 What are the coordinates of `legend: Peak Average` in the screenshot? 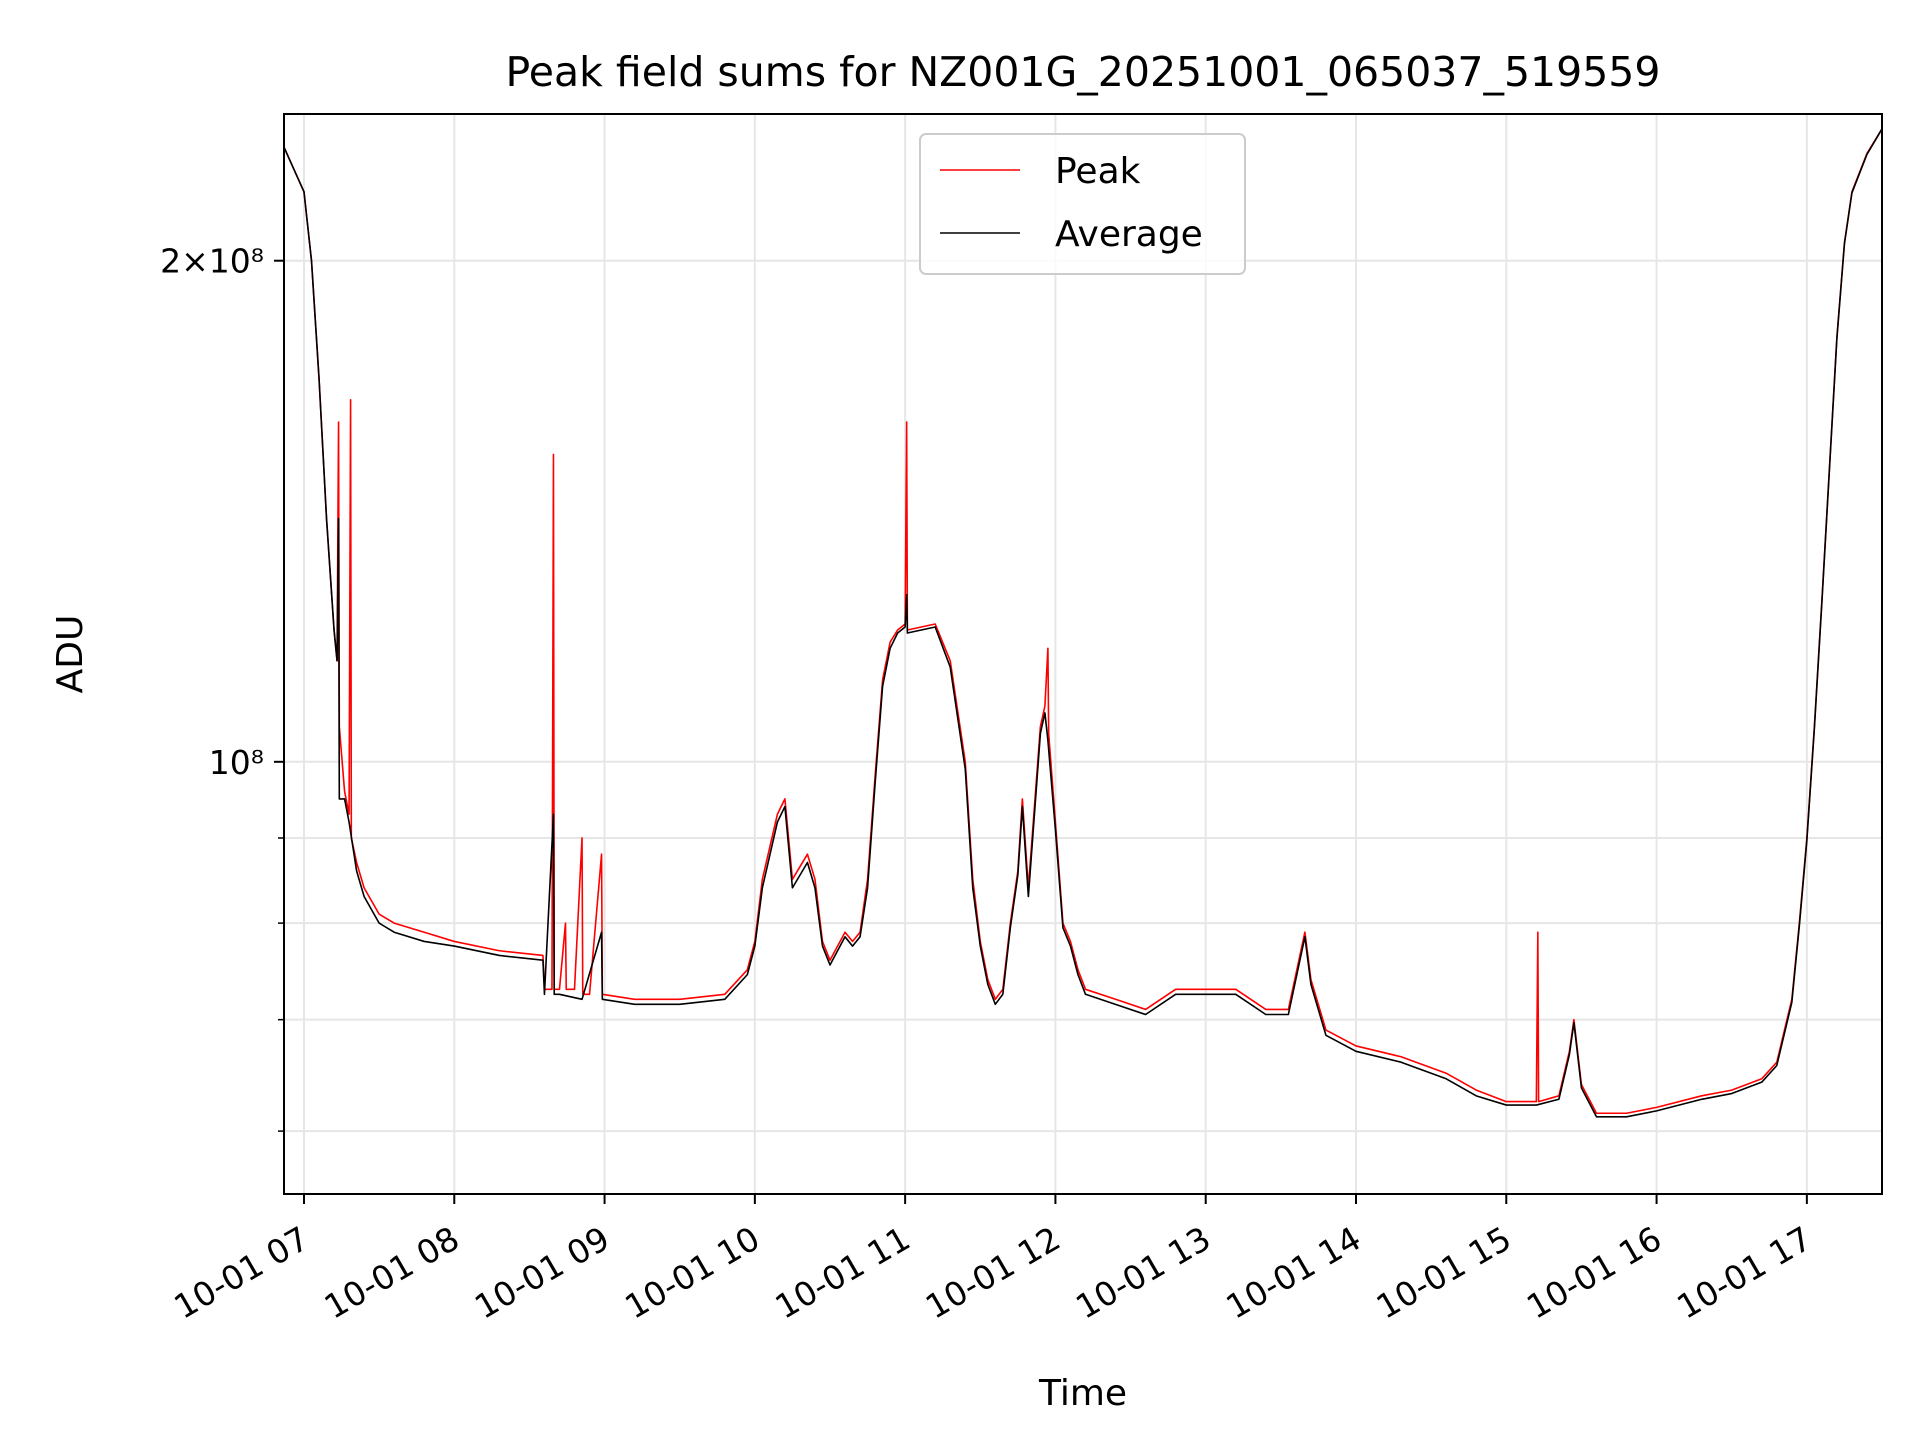 It's located at (1082, 204).